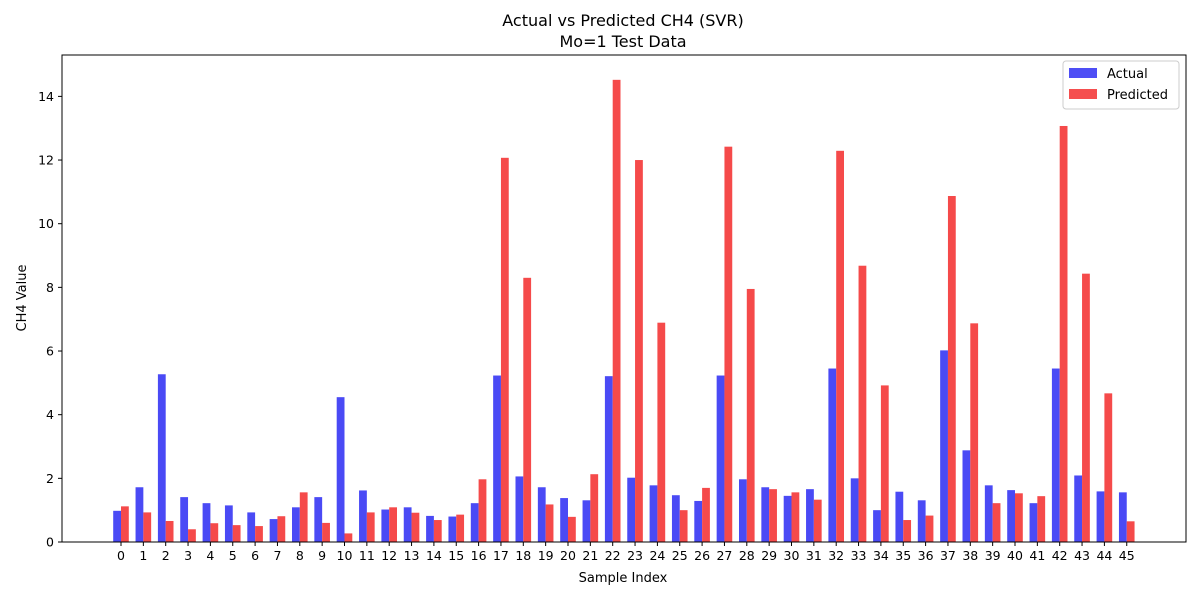  Describe the element at coordinates (546, 555) in the screenshot. I see `x-tick-label: 19` at that location.